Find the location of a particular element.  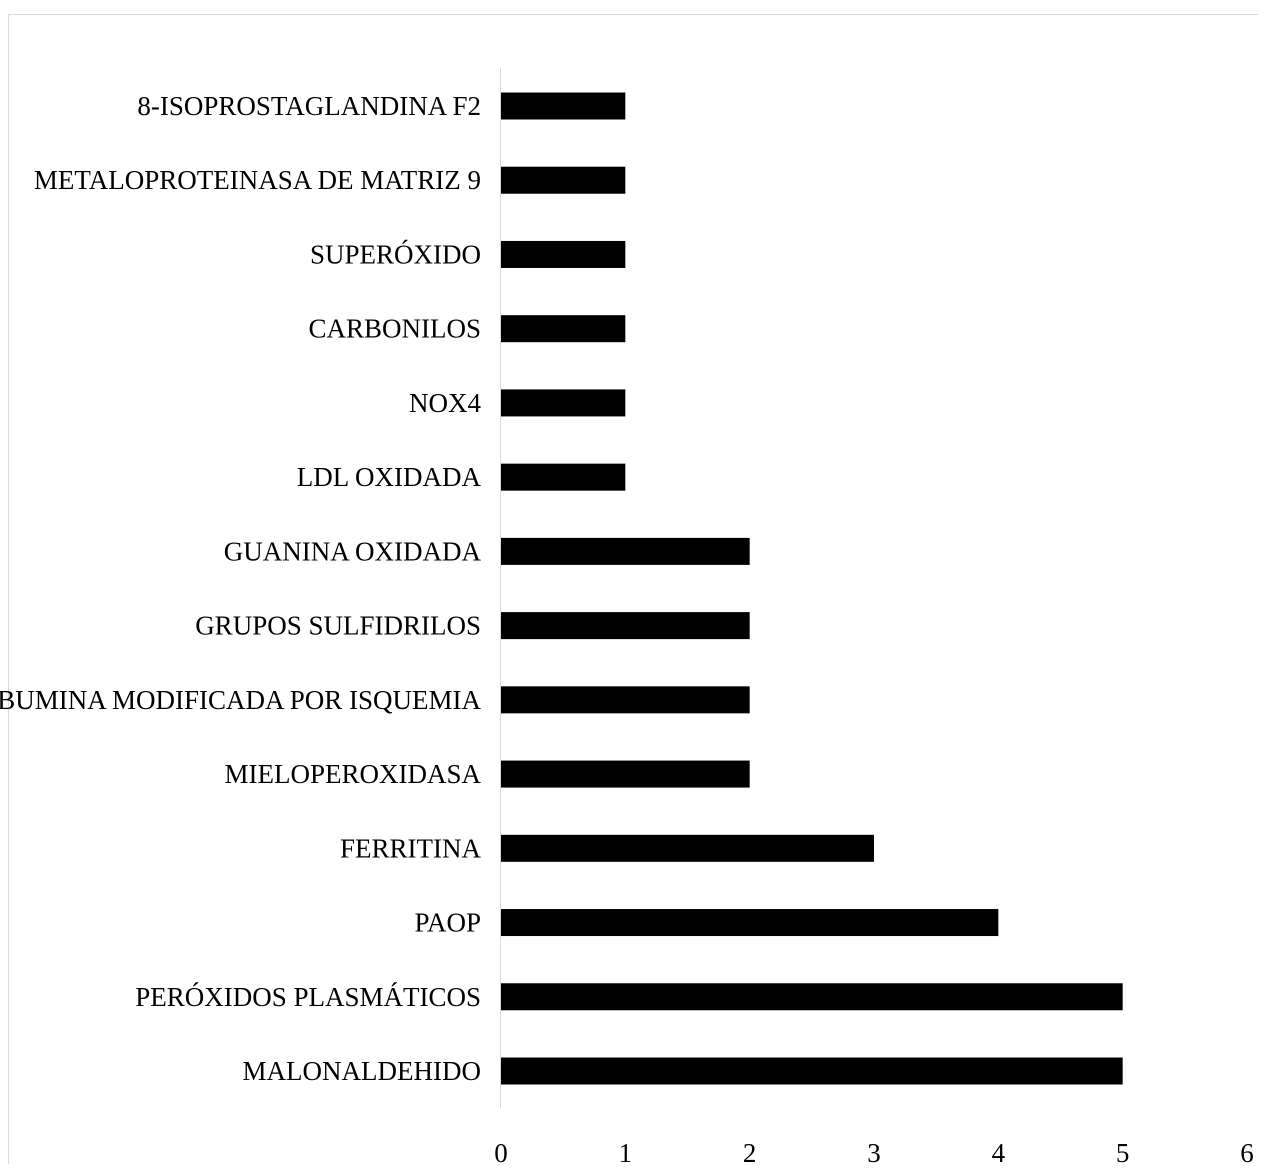

x-tick-label: 2 is located at coordinates (750, 1153).